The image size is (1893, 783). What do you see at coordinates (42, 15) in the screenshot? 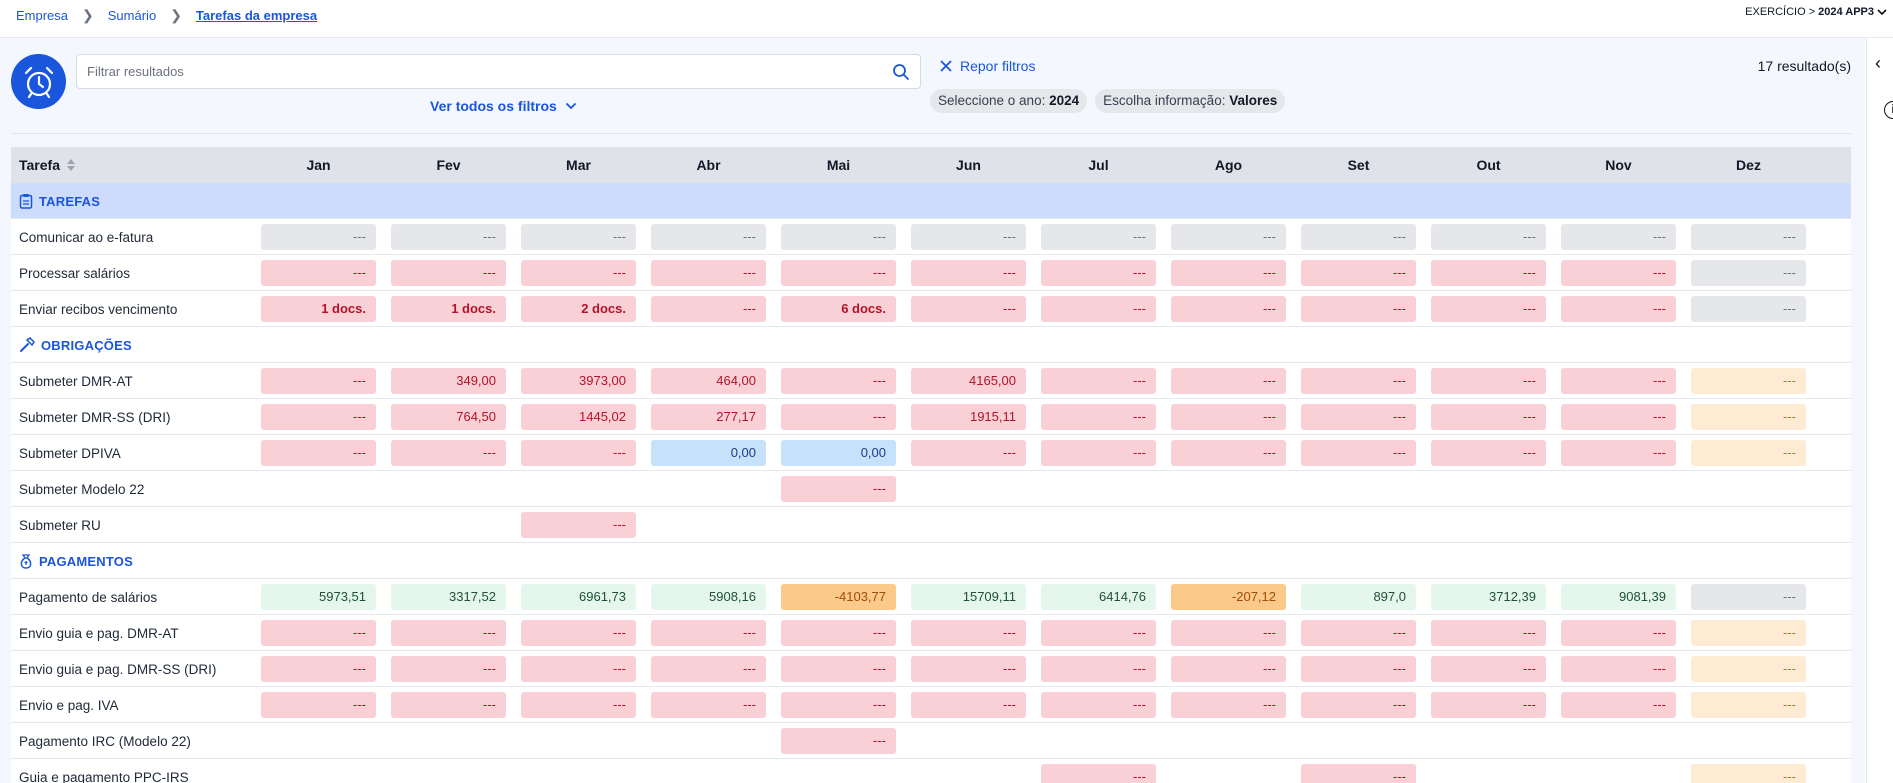
I see `breadcrumb-empresa: Empresa` at bounding box center [42, 15].